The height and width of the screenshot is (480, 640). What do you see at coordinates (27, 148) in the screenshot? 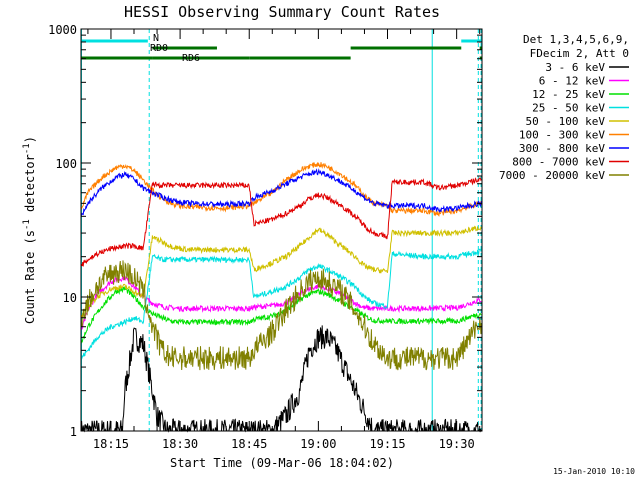
I see `y-axis-label-sup2: -1` at bounding box center [27, 148].